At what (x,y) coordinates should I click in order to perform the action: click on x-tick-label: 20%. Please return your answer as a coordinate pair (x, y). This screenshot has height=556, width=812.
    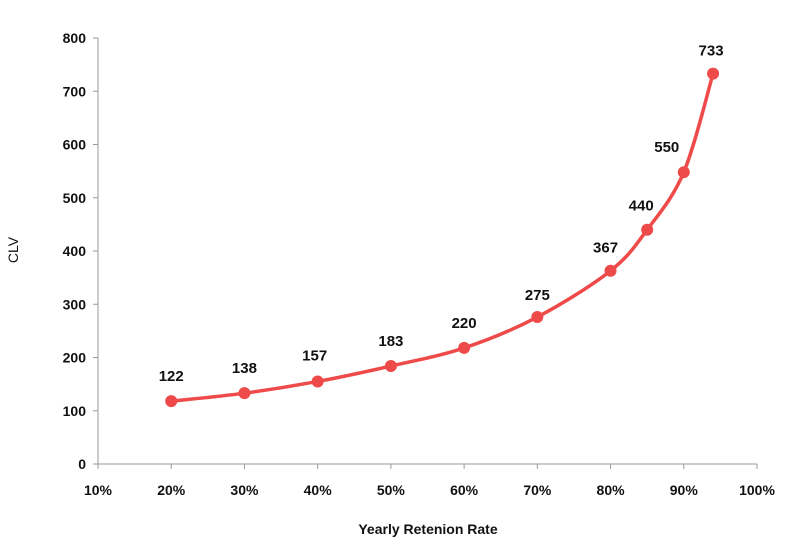
    Looking at the image, I should click on (171, 490).